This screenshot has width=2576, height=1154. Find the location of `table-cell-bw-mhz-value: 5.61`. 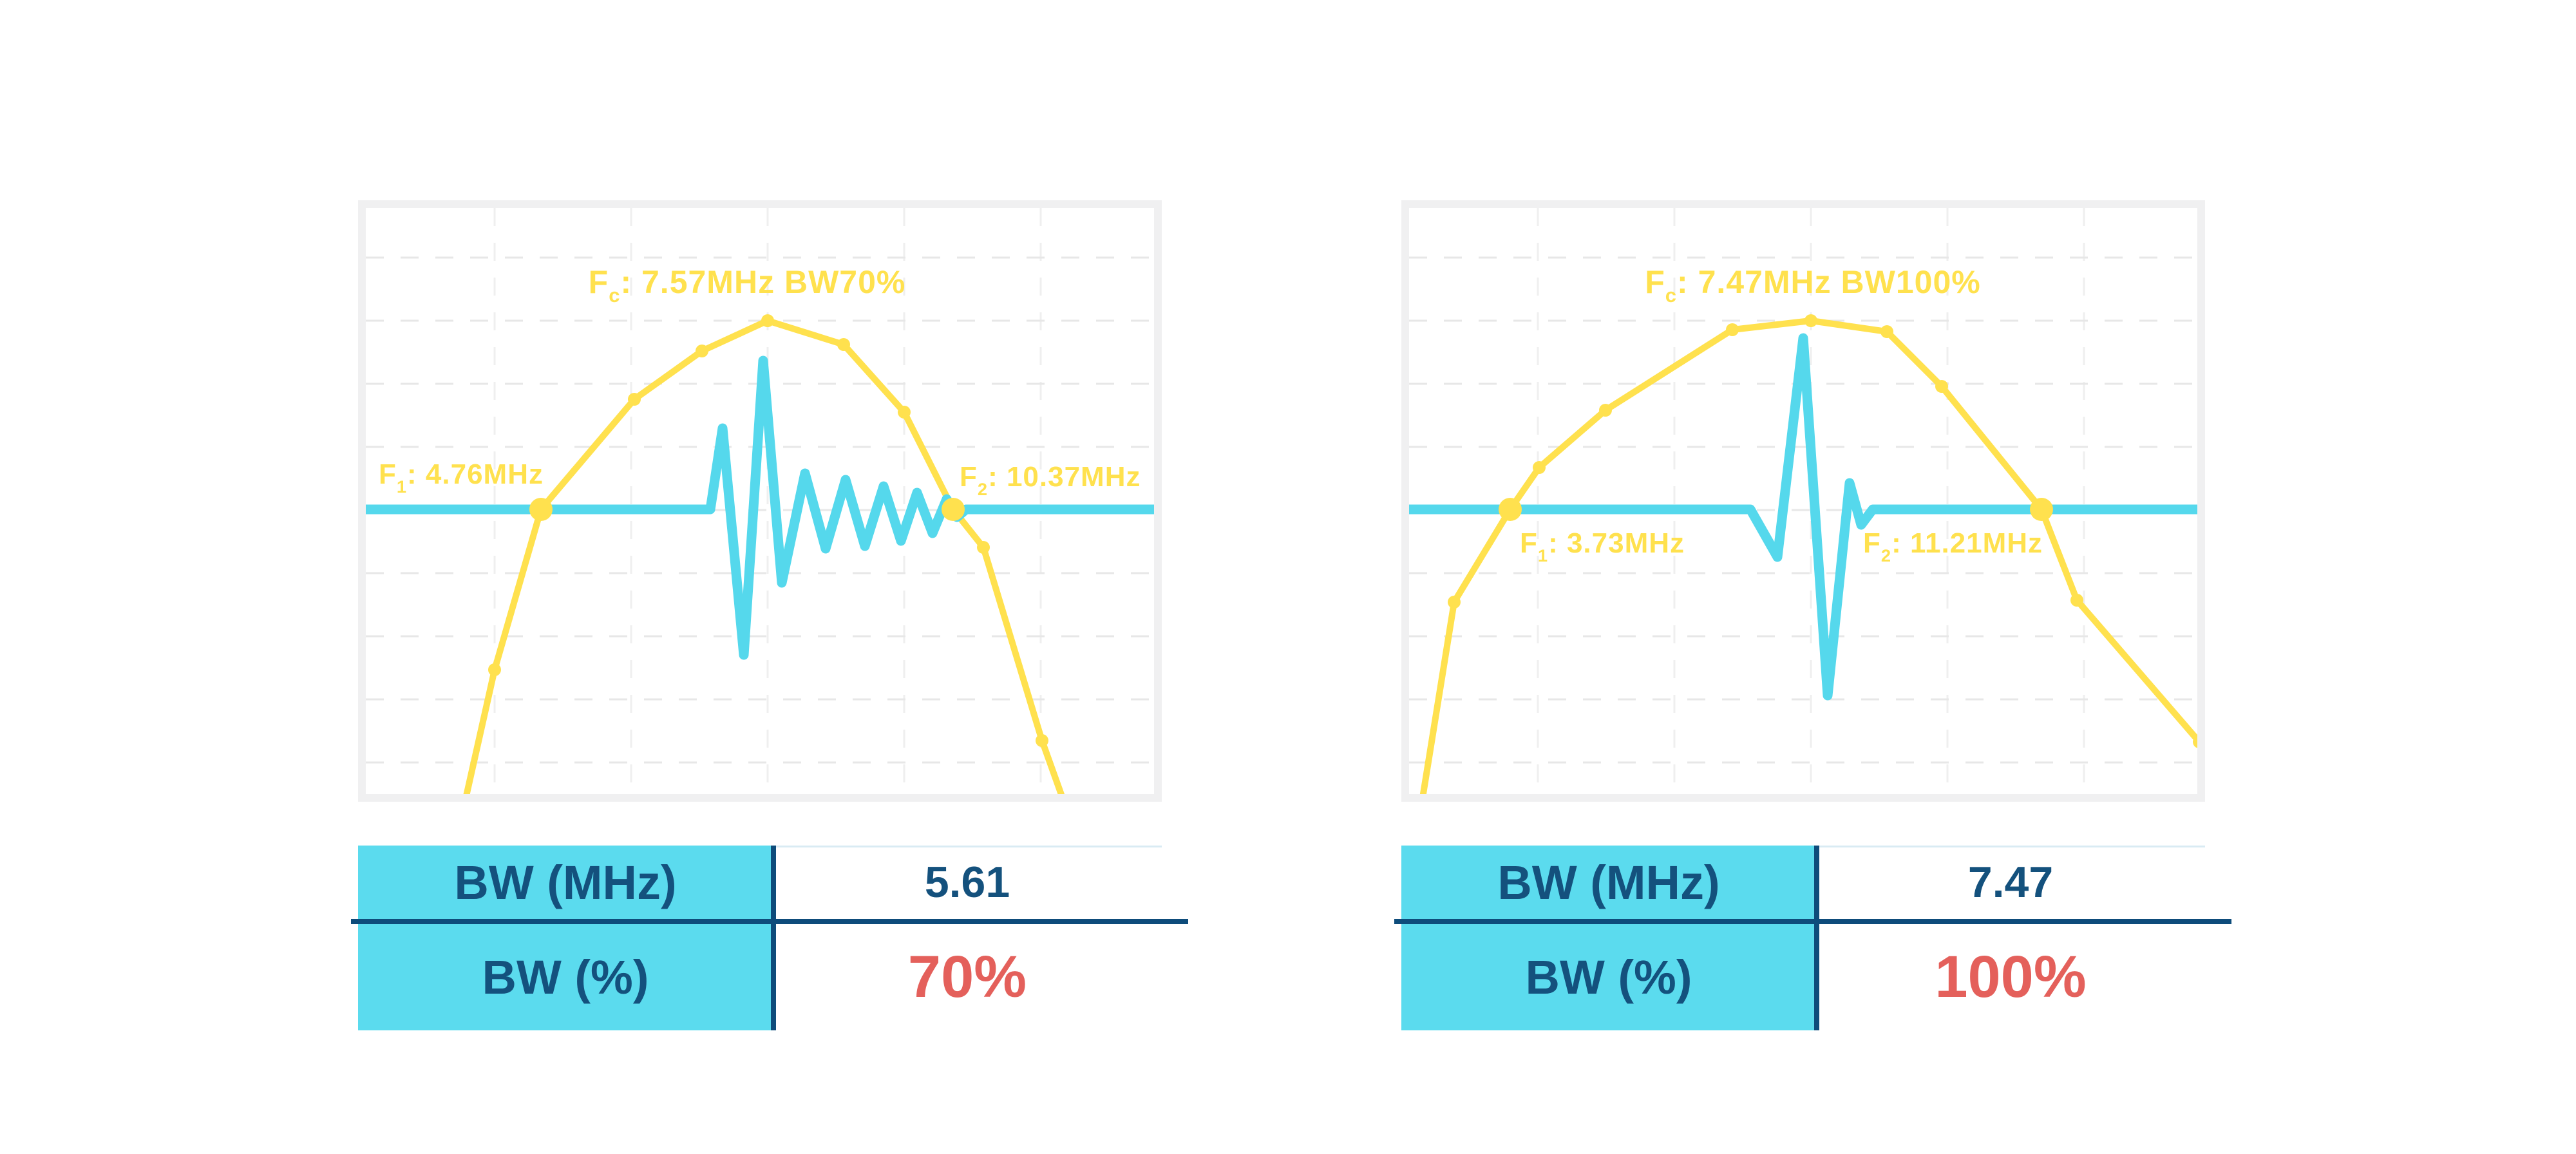

table-cell-bw-mhz-value: 5.61 is located at coordinates (968, 883).